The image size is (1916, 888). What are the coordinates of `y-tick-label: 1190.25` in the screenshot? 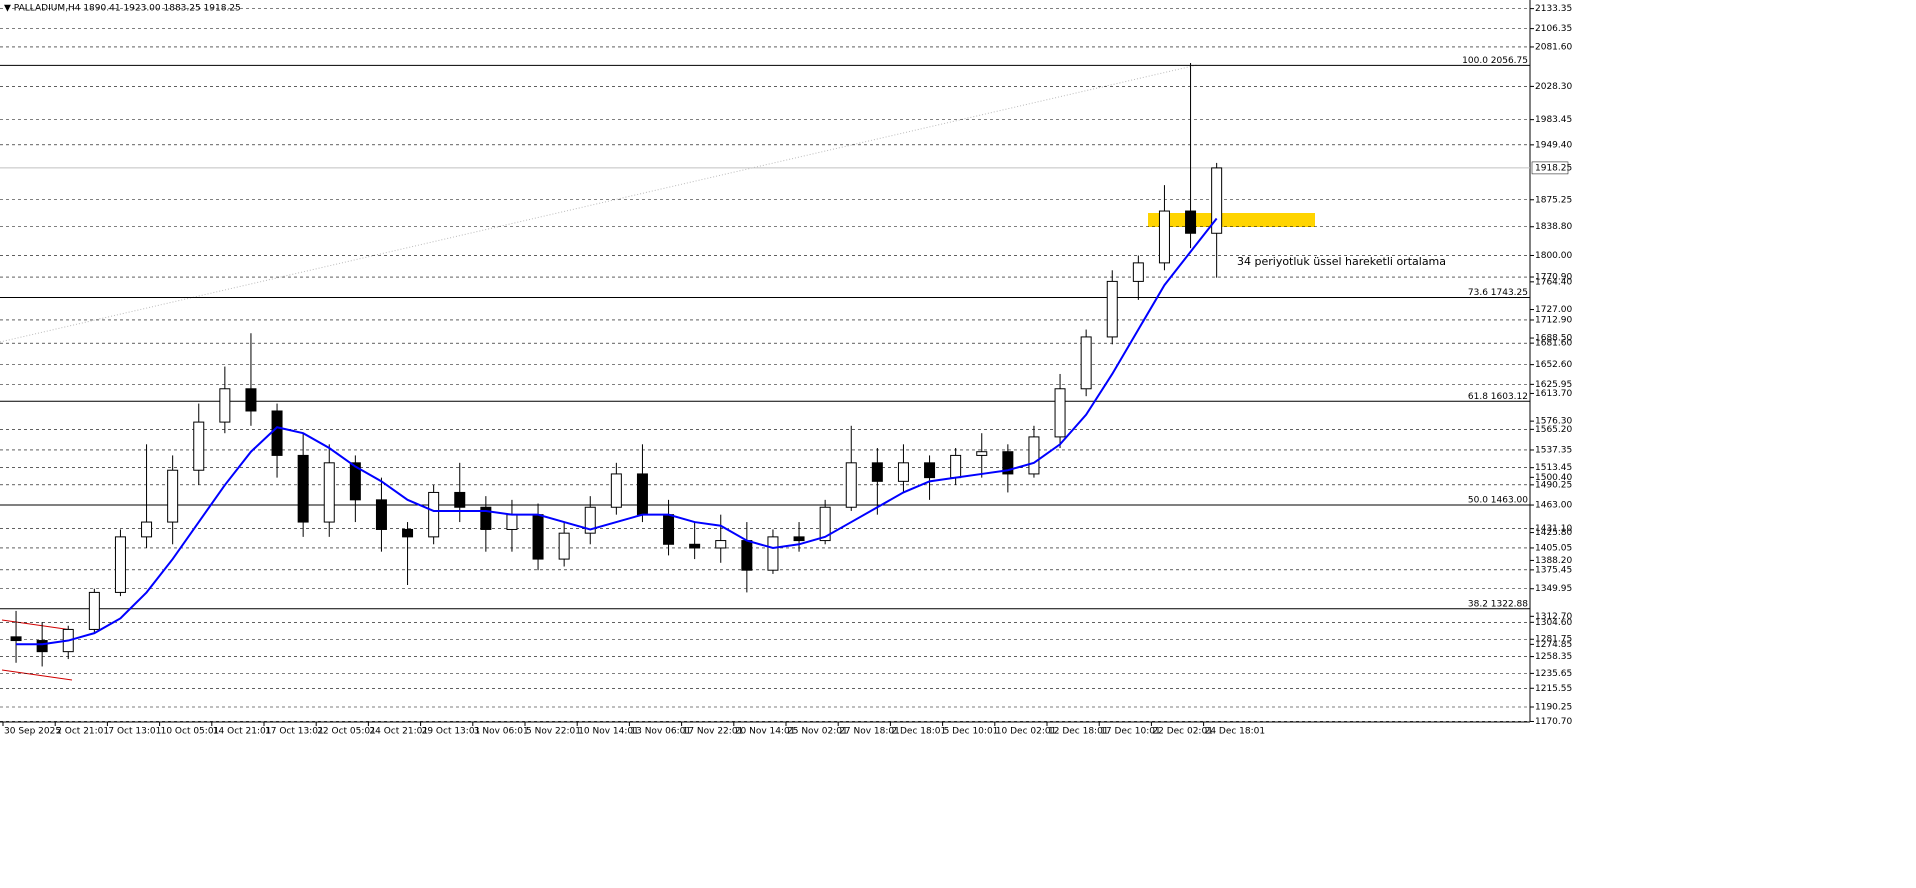 It's located at (1553, 708).